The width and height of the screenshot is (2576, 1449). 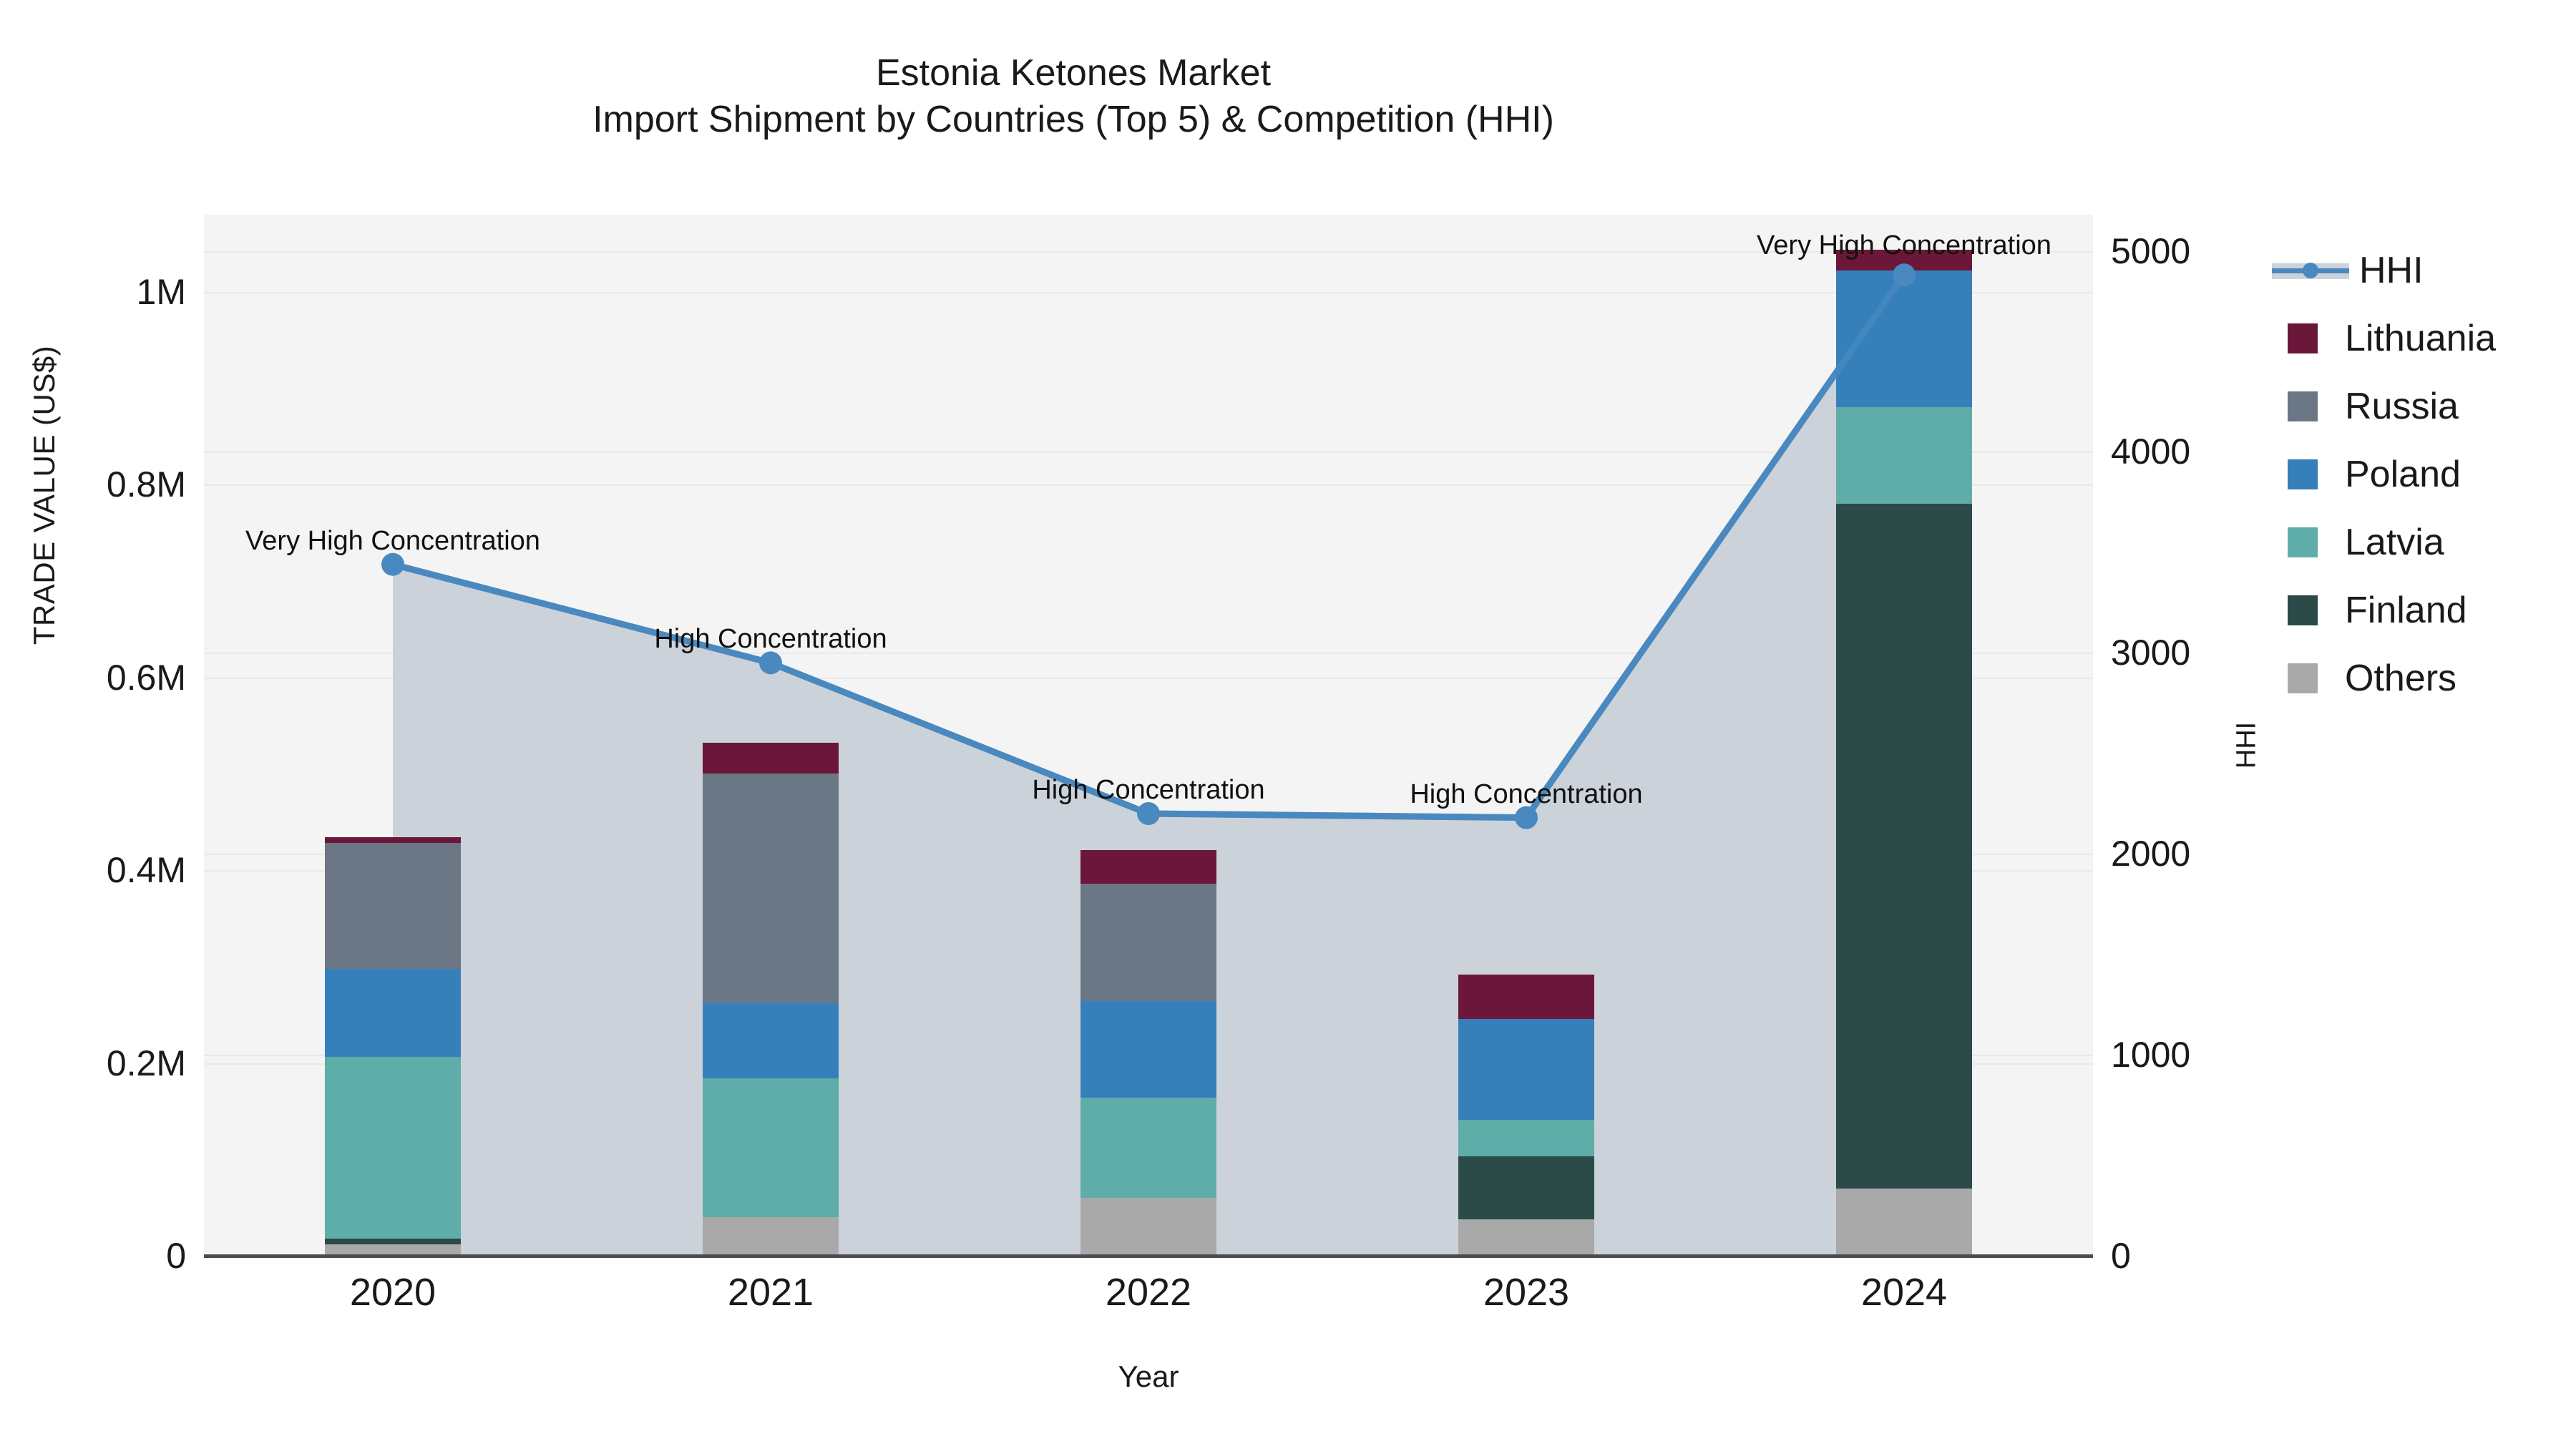 What do you see at coordinates (2151, 250) in the screenshot?
I see `y-right-tick-5000: 5000` at bounding box center [2151, 250].